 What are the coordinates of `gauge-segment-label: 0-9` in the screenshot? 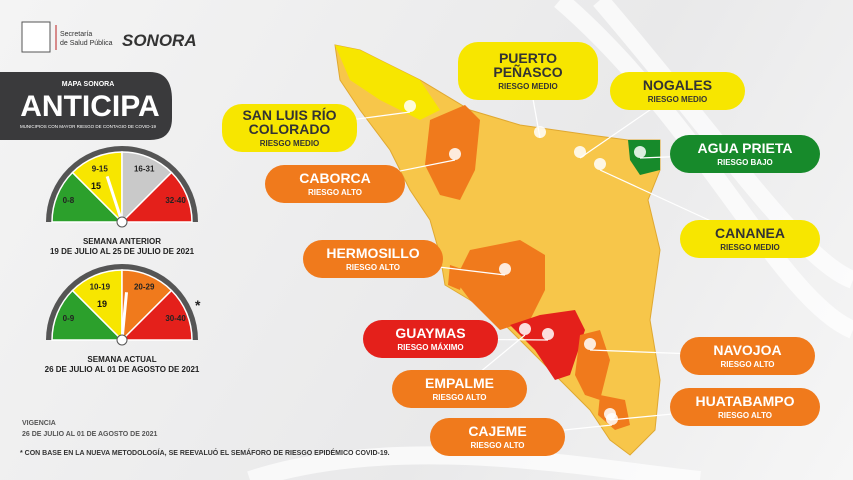 It's located at (69, 318).